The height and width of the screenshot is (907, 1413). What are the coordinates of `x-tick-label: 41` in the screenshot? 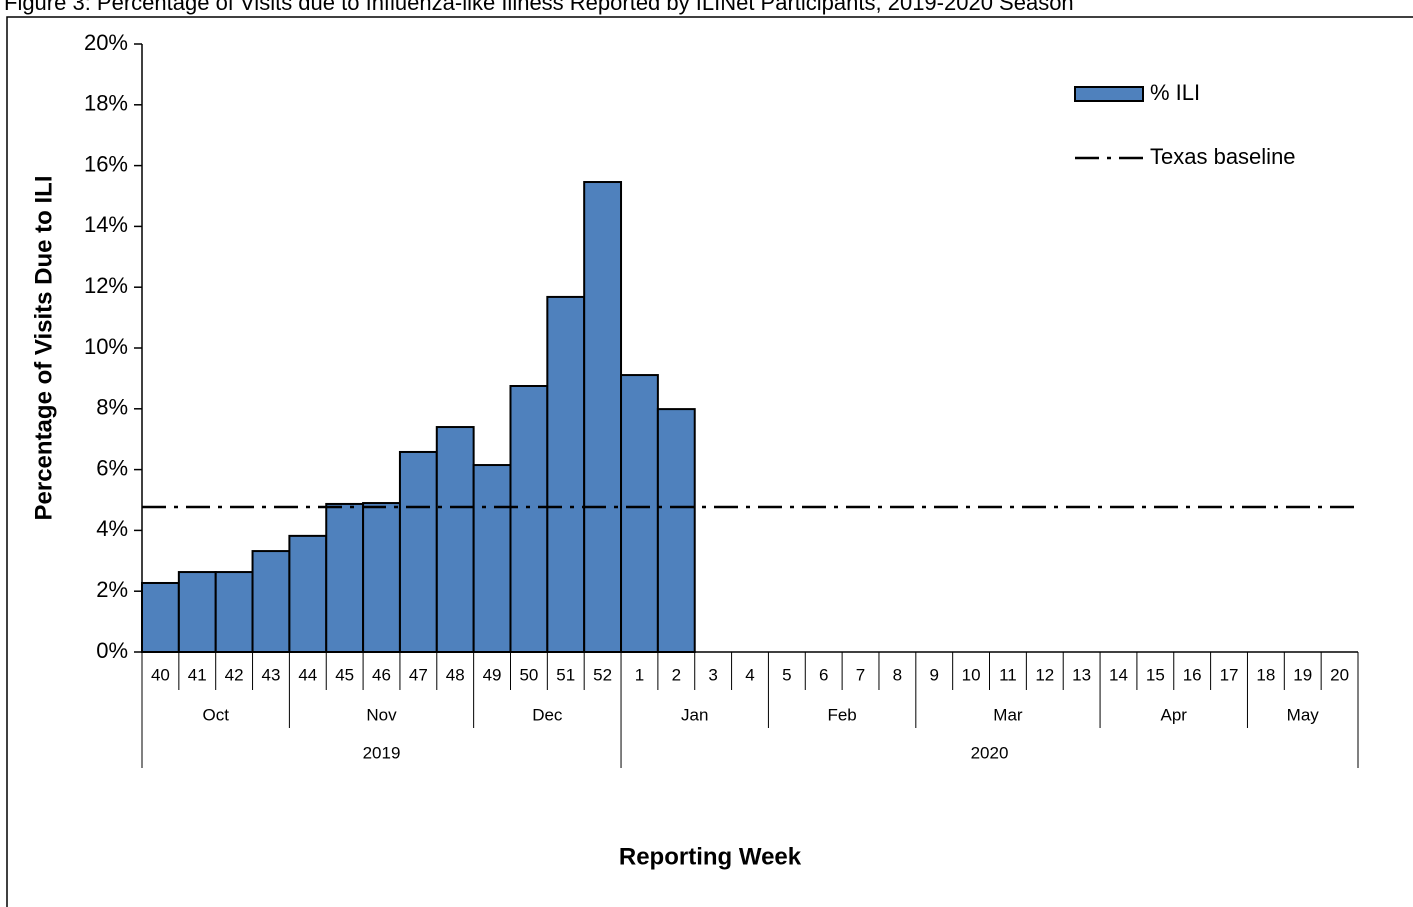 It's located at (197, 674).